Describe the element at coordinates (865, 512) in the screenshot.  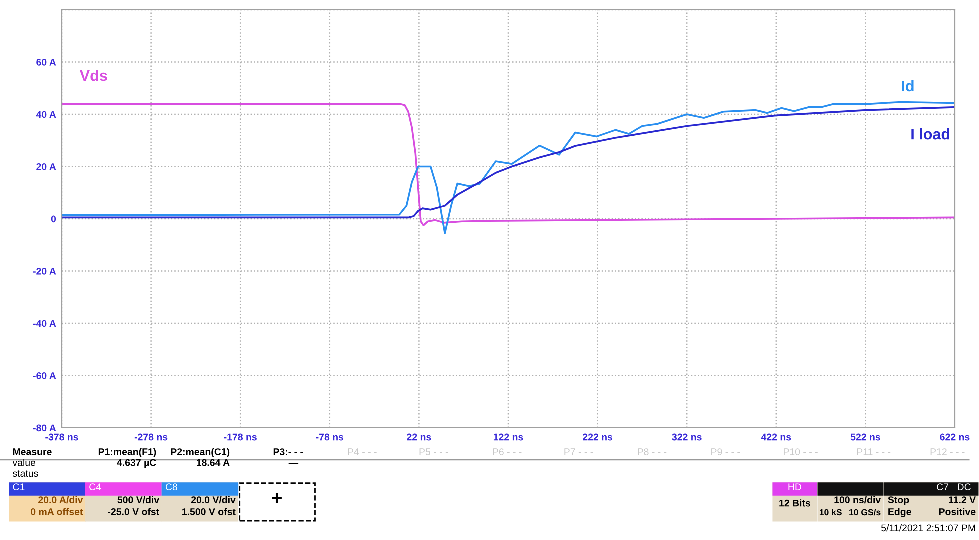
I see `text: 10 GS/s` at that location.